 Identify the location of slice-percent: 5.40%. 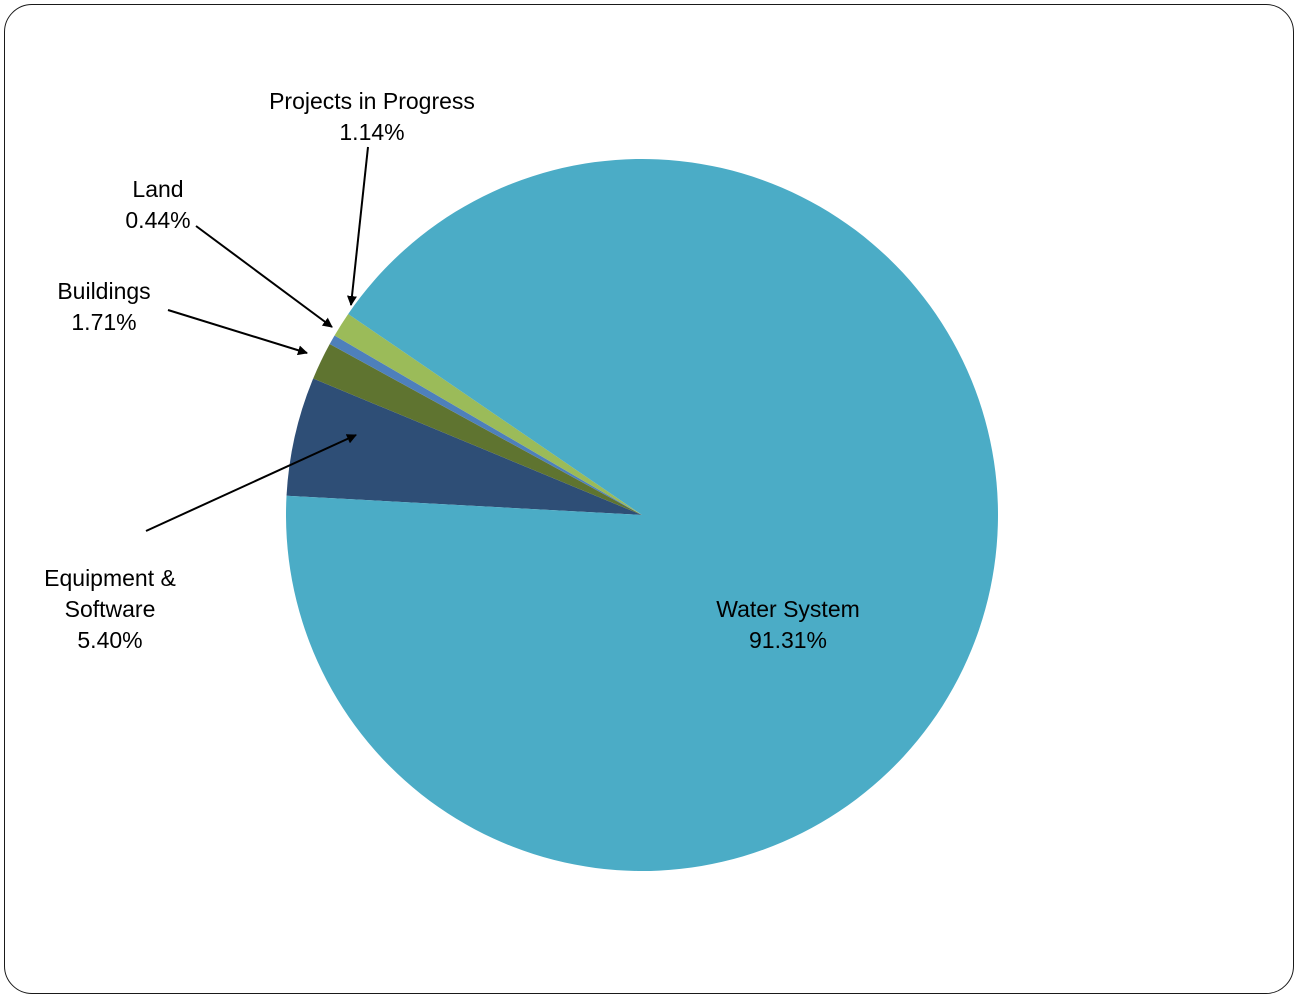
(109, 640).